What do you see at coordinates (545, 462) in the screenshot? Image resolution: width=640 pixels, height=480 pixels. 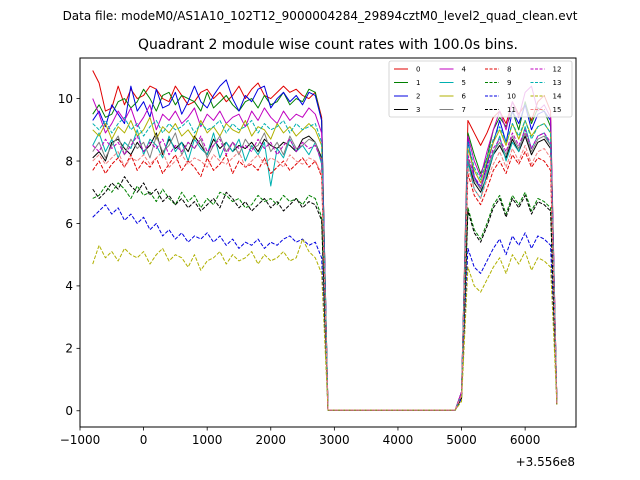 I see `x-offset-label: +3.556e8` at bounding box center [545, 462].